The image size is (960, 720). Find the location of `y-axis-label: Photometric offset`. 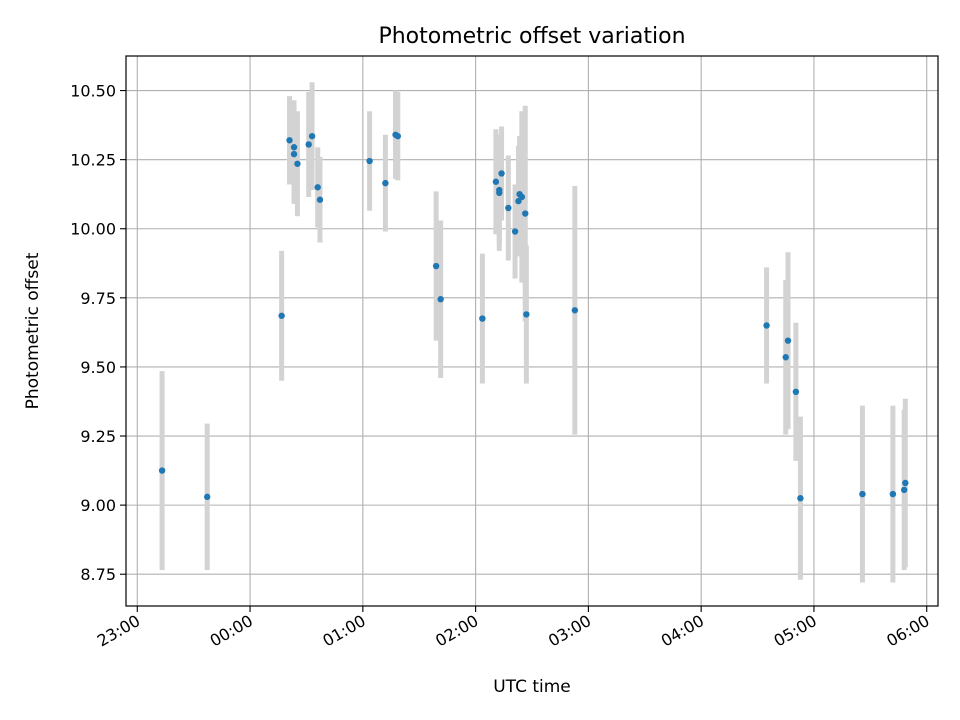

y-axis-label: Photometric offset is located at coordinates (33, 330).